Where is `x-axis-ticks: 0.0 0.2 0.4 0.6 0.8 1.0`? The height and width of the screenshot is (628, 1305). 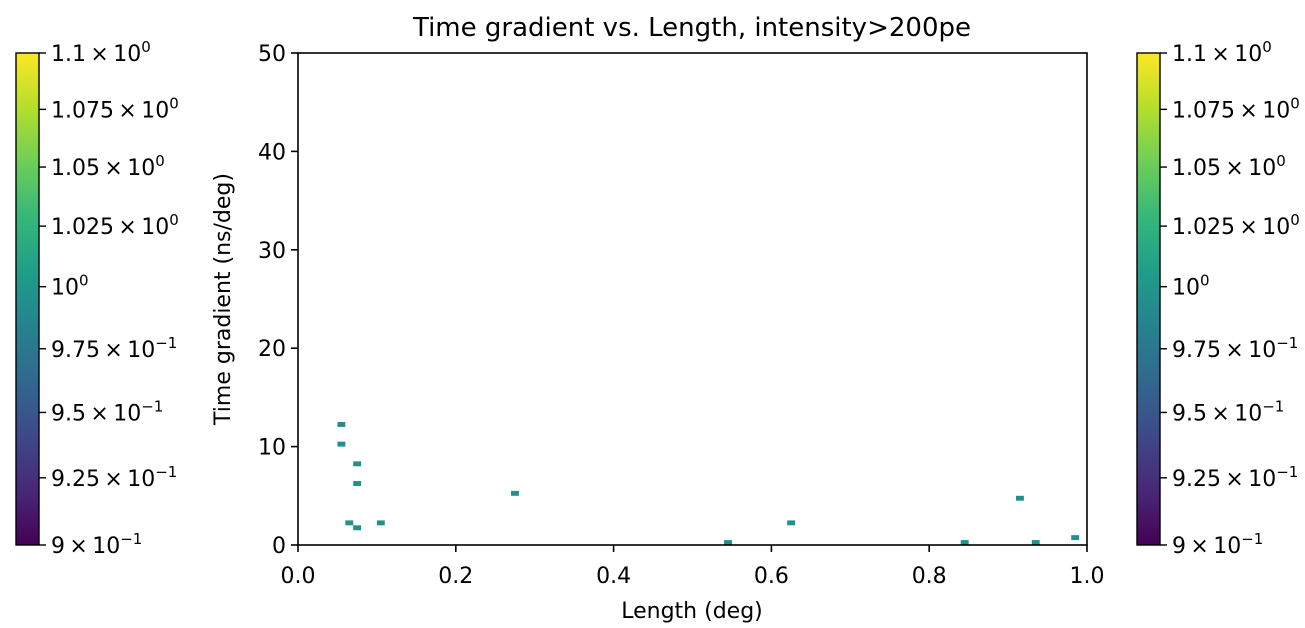 x-axis-ticks: 0.0 0.2 0.4 0.6 0.8 1.0 is located at coordinates (693, 567).